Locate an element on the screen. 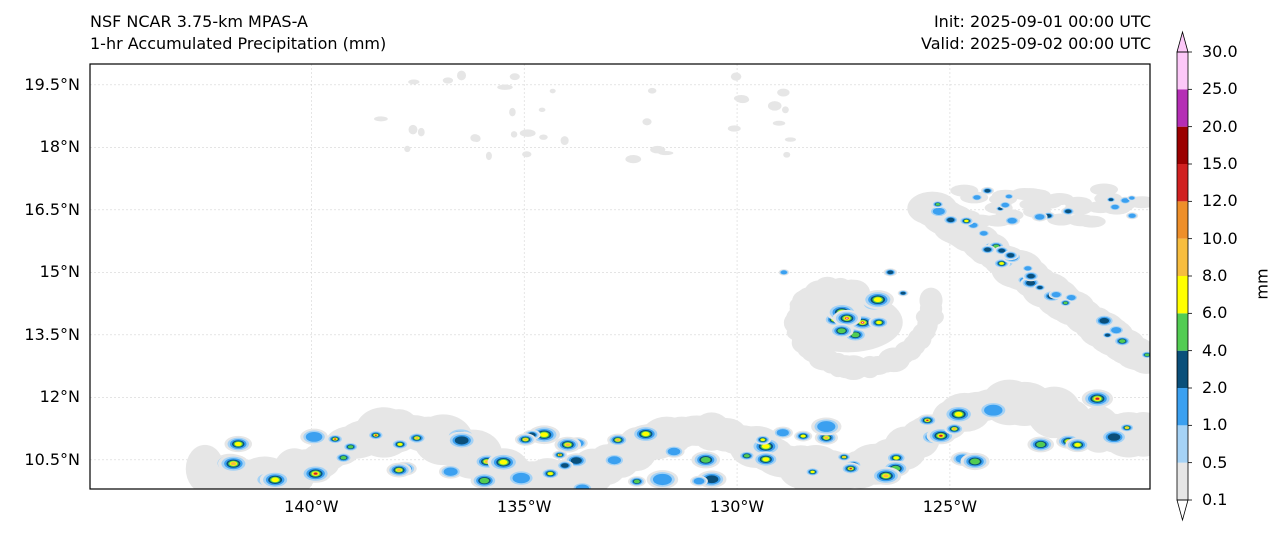 The image size is (1286, 537). lat-tick-label: 12°N is located at coordinates (59, 397).